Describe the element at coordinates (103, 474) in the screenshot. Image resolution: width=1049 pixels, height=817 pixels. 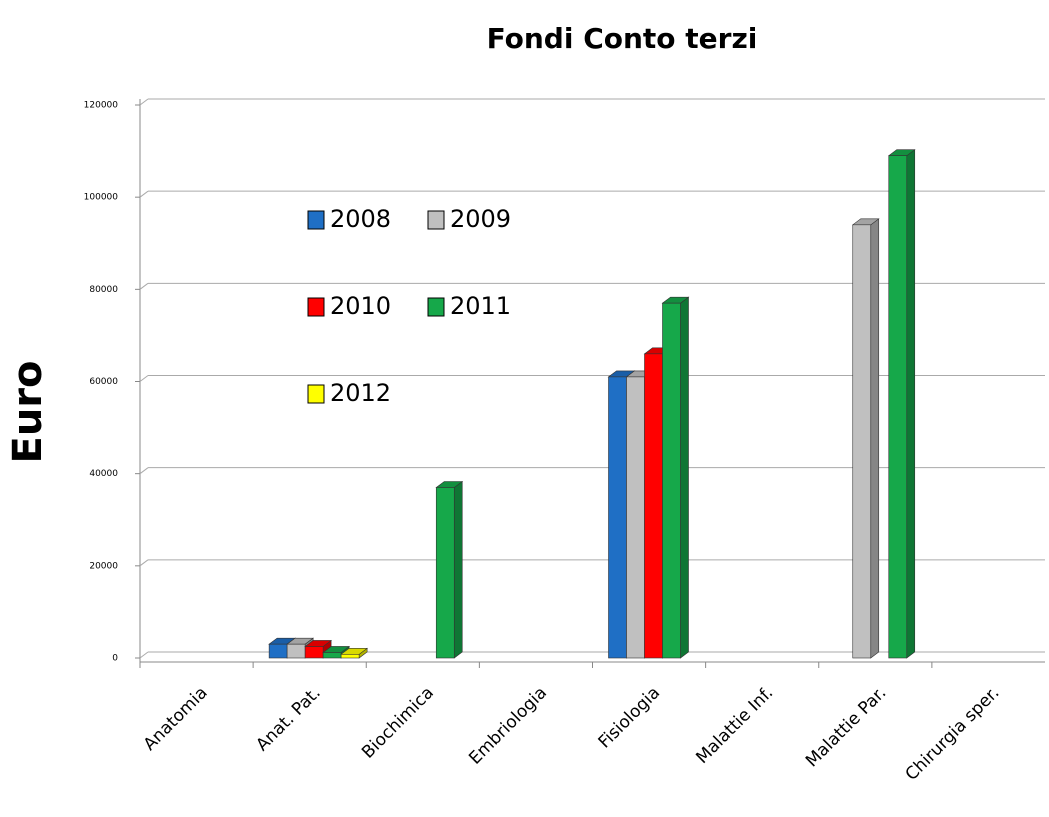
I see `y-tick-label: 40000` at that location.